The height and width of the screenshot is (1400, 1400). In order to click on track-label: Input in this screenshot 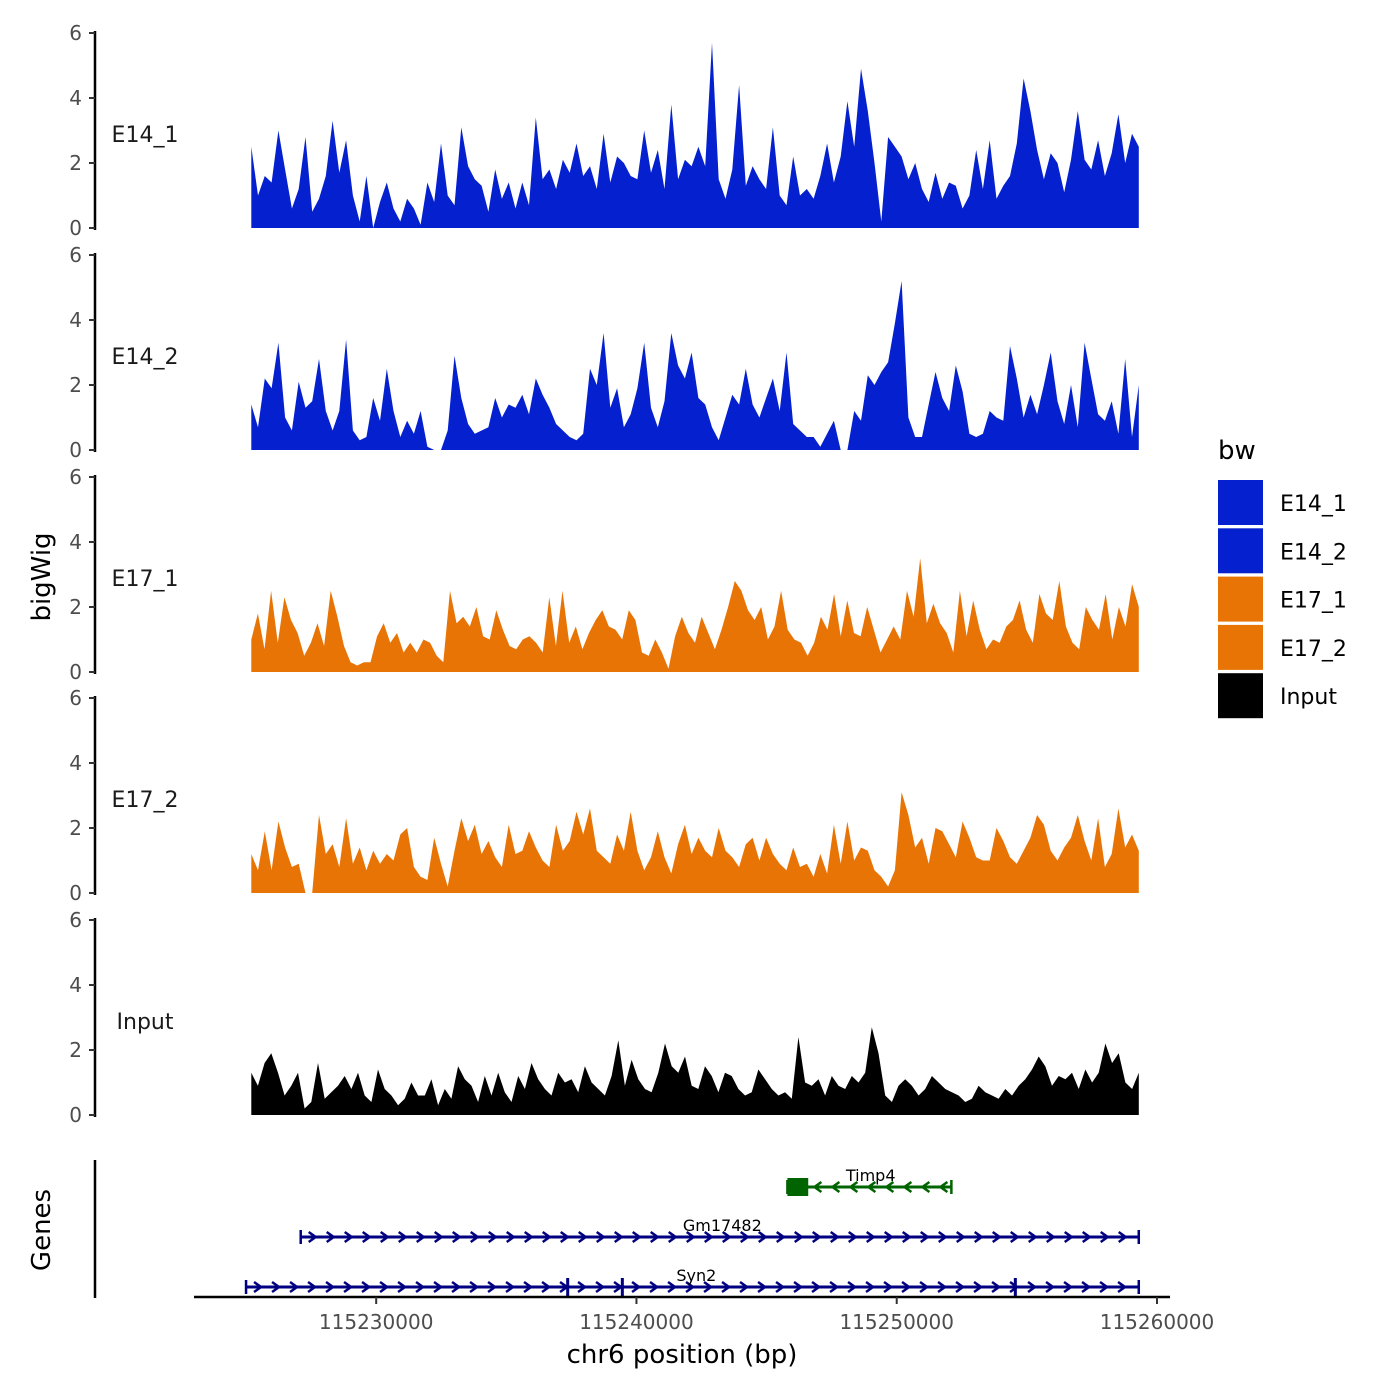, I will do `click(145, 1022)`.